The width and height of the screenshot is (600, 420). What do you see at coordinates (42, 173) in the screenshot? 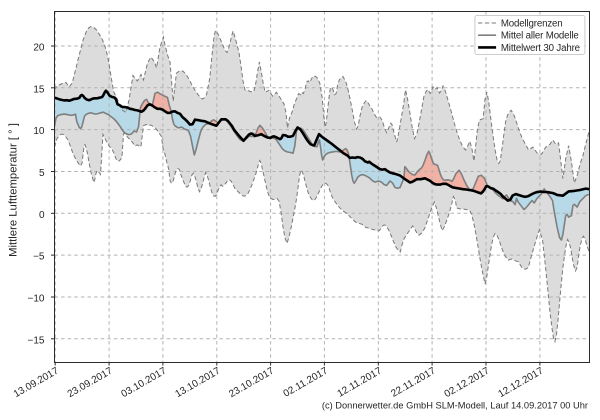
I see `svg-text: 5` at bounding box center [42, 173].